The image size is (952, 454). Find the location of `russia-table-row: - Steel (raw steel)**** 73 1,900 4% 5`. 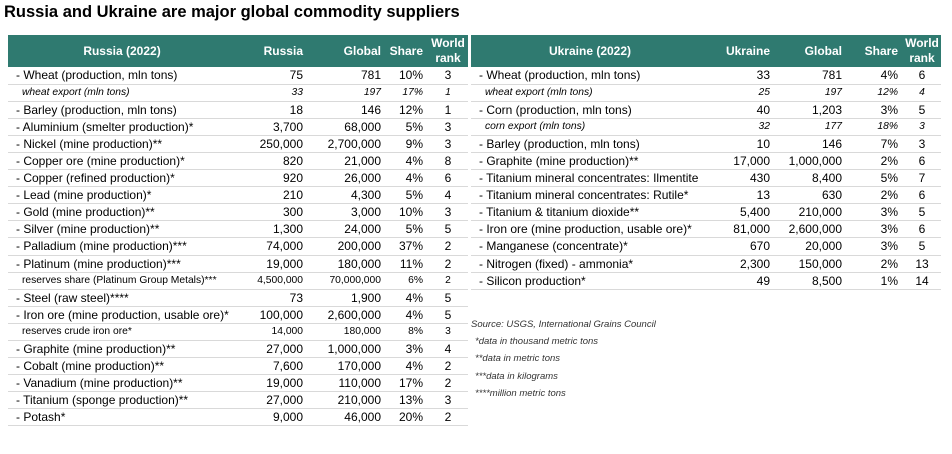

russia-table-row: - Steel (raw steel)**** 73 1,900 4% 5 is located at coordinates (238, 298).